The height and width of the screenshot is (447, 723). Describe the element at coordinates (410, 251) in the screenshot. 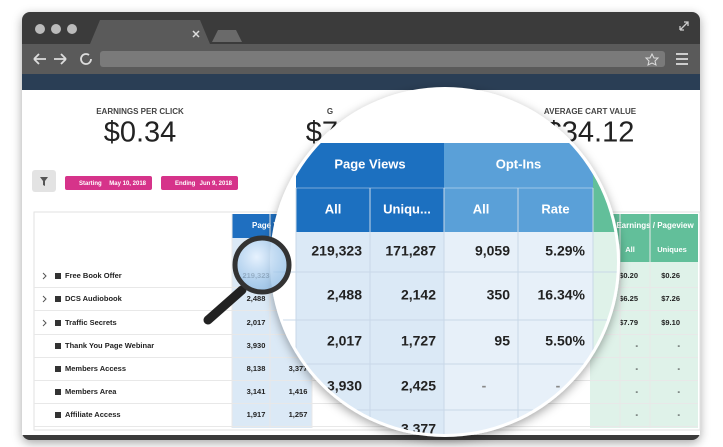

I see `zoom-cell: 171,287` at that location.